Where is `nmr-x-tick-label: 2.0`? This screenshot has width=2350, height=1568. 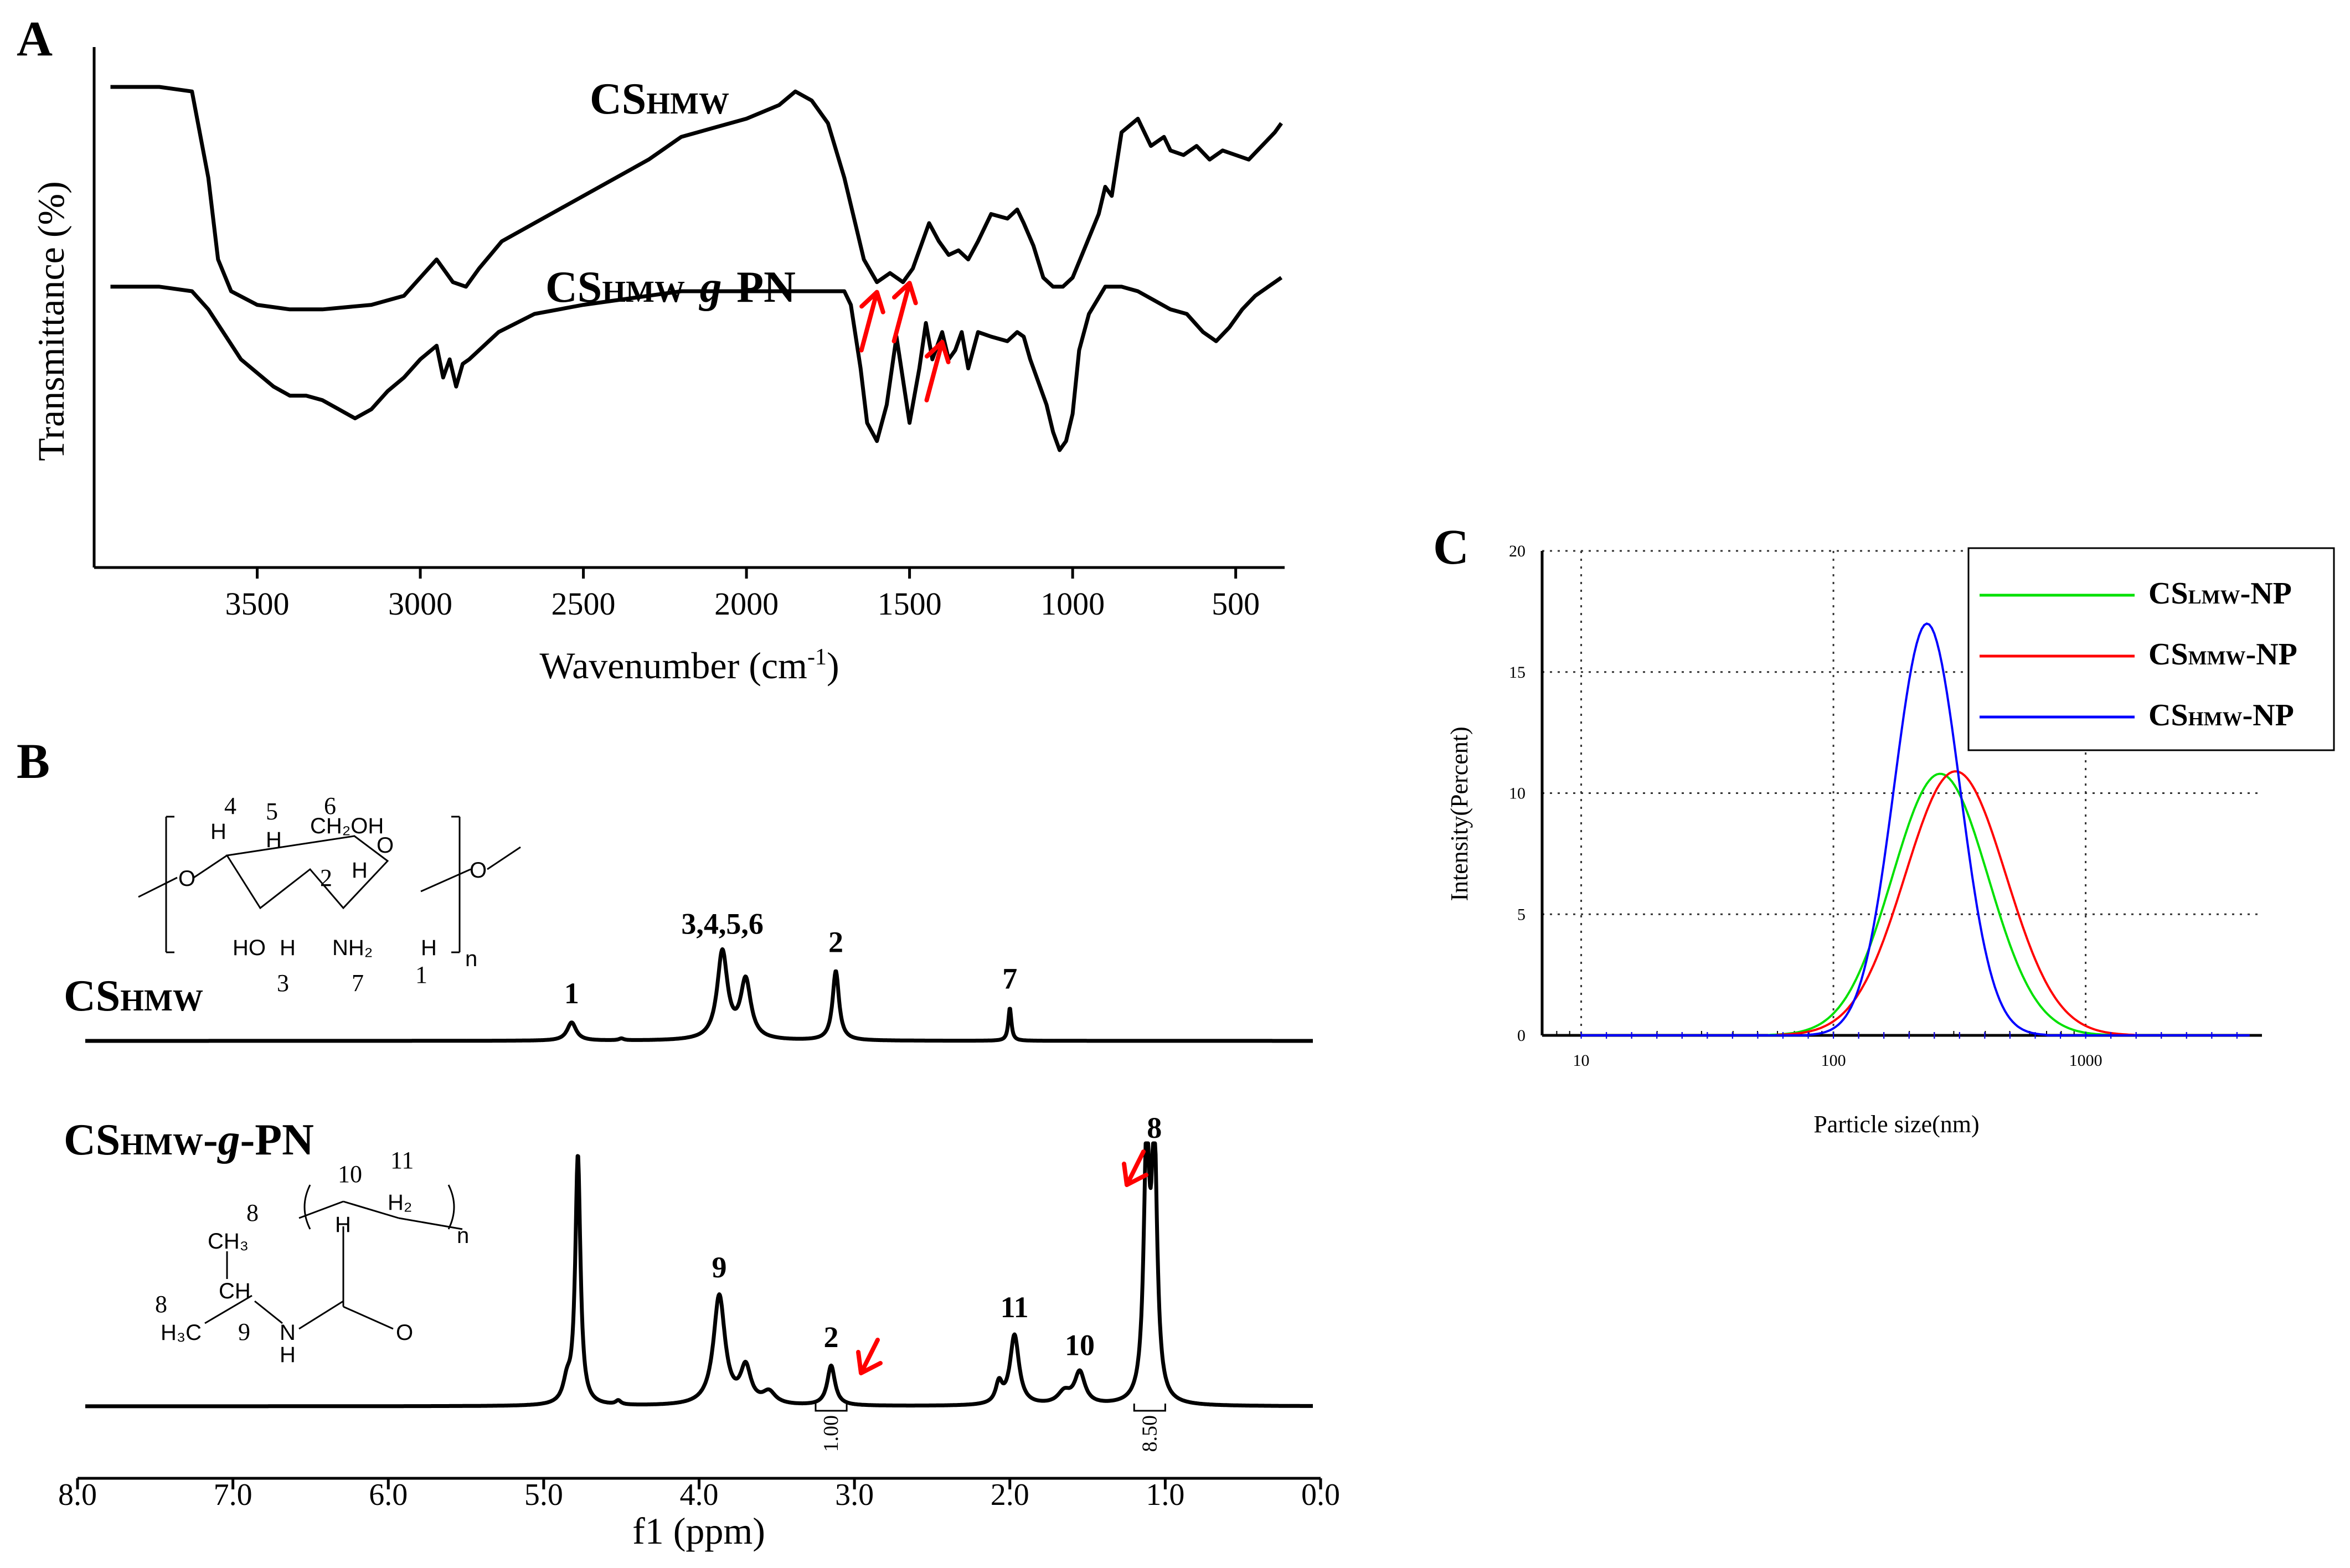 nmr-x-tick-label: 2.0 is located at coordinates (1010, 1495).